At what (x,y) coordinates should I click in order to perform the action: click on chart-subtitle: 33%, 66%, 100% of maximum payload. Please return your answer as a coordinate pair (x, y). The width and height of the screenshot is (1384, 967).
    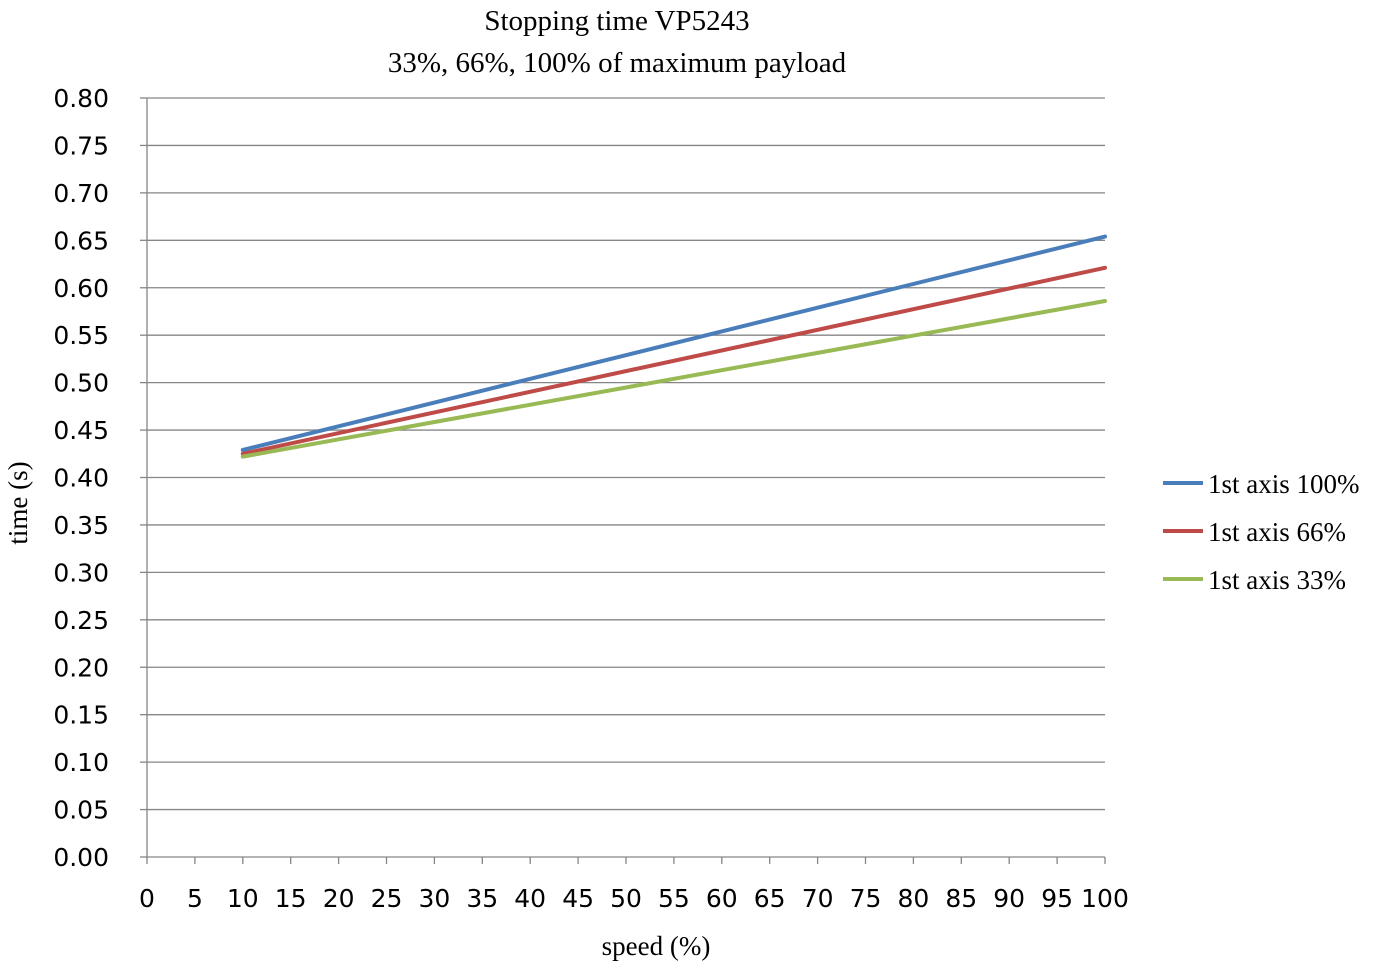
    Looking at the image, I should click on (617, 63).